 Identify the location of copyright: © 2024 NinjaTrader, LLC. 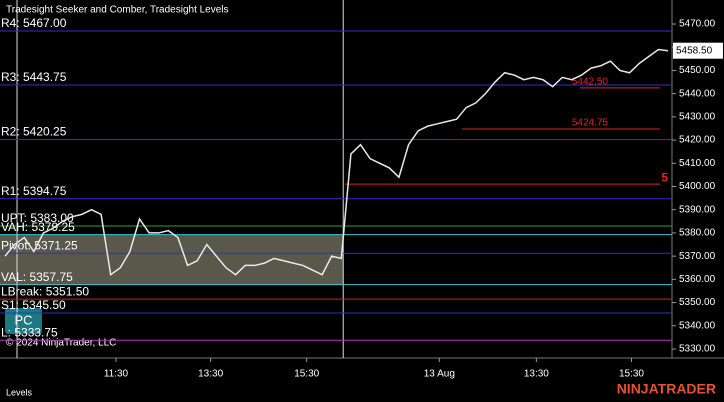
(61, 343).